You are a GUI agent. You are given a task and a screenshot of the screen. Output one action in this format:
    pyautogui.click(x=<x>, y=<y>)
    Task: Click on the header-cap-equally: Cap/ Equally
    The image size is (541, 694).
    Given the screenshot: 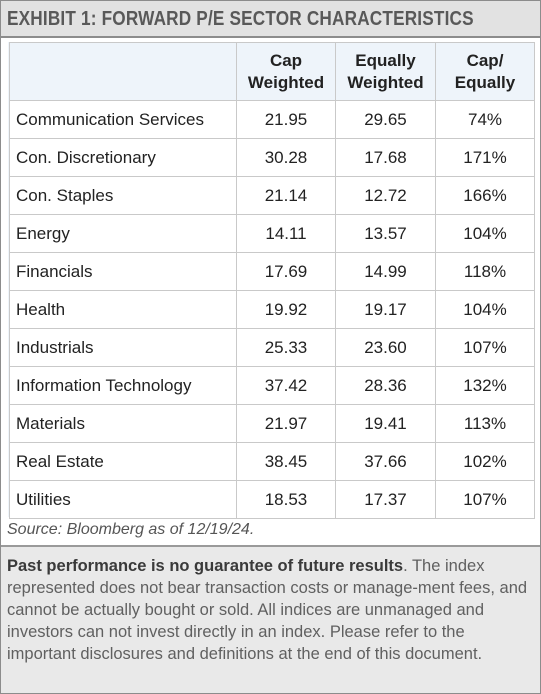 What is the action you would take?
    pyautogui.click(x=485, y=71)
    